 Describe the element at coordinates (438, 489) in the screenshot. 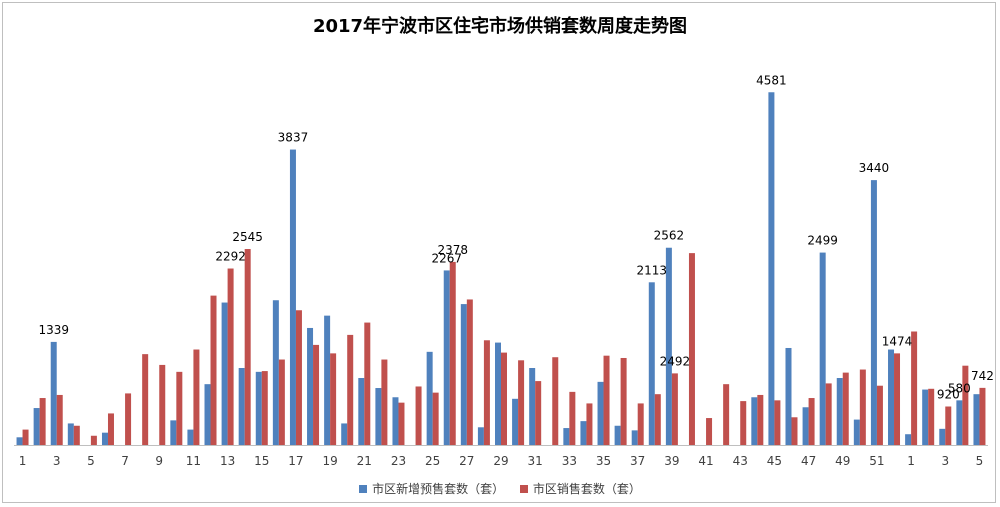

I see `legend-label-new-presale: 市区新增预售套数（套）` at that location.